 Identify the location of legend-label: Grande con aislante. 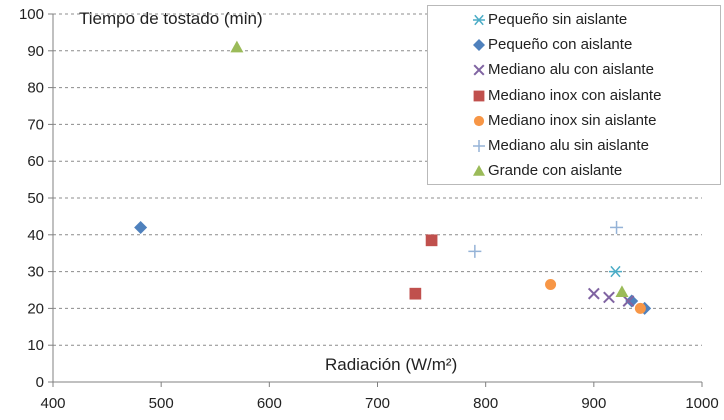
(555, 171).